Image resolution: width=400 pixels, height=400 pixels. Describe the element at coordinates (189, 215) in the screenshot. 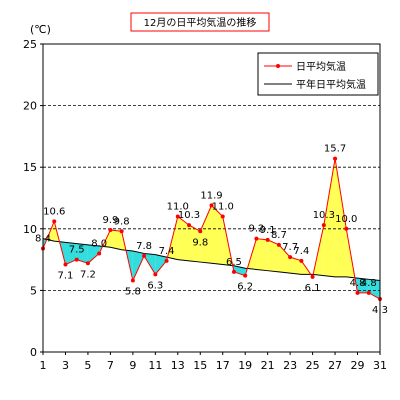

I see `data-label: 10.3` at that location.